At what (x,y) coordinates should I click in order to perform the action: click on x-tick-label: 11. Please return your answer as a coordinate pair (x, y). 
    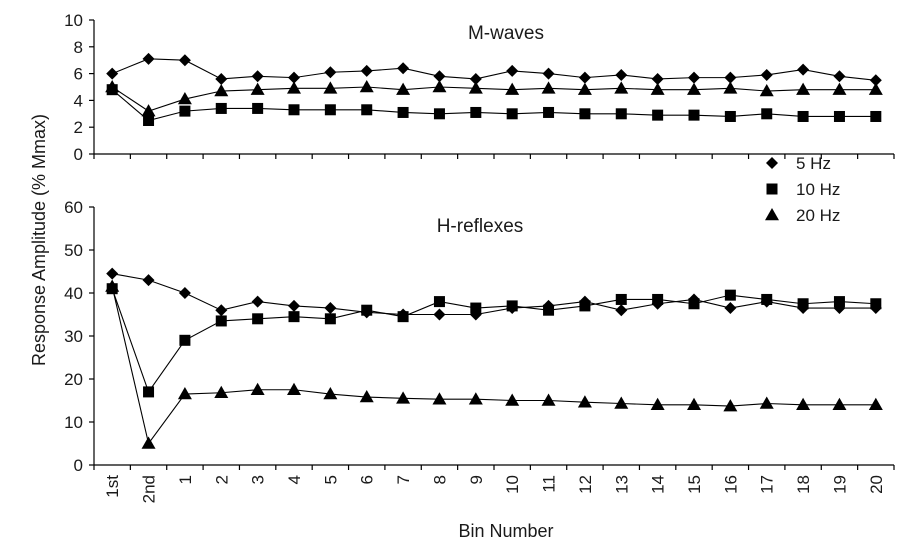
    Looking at the image, I should click on (549, 484).